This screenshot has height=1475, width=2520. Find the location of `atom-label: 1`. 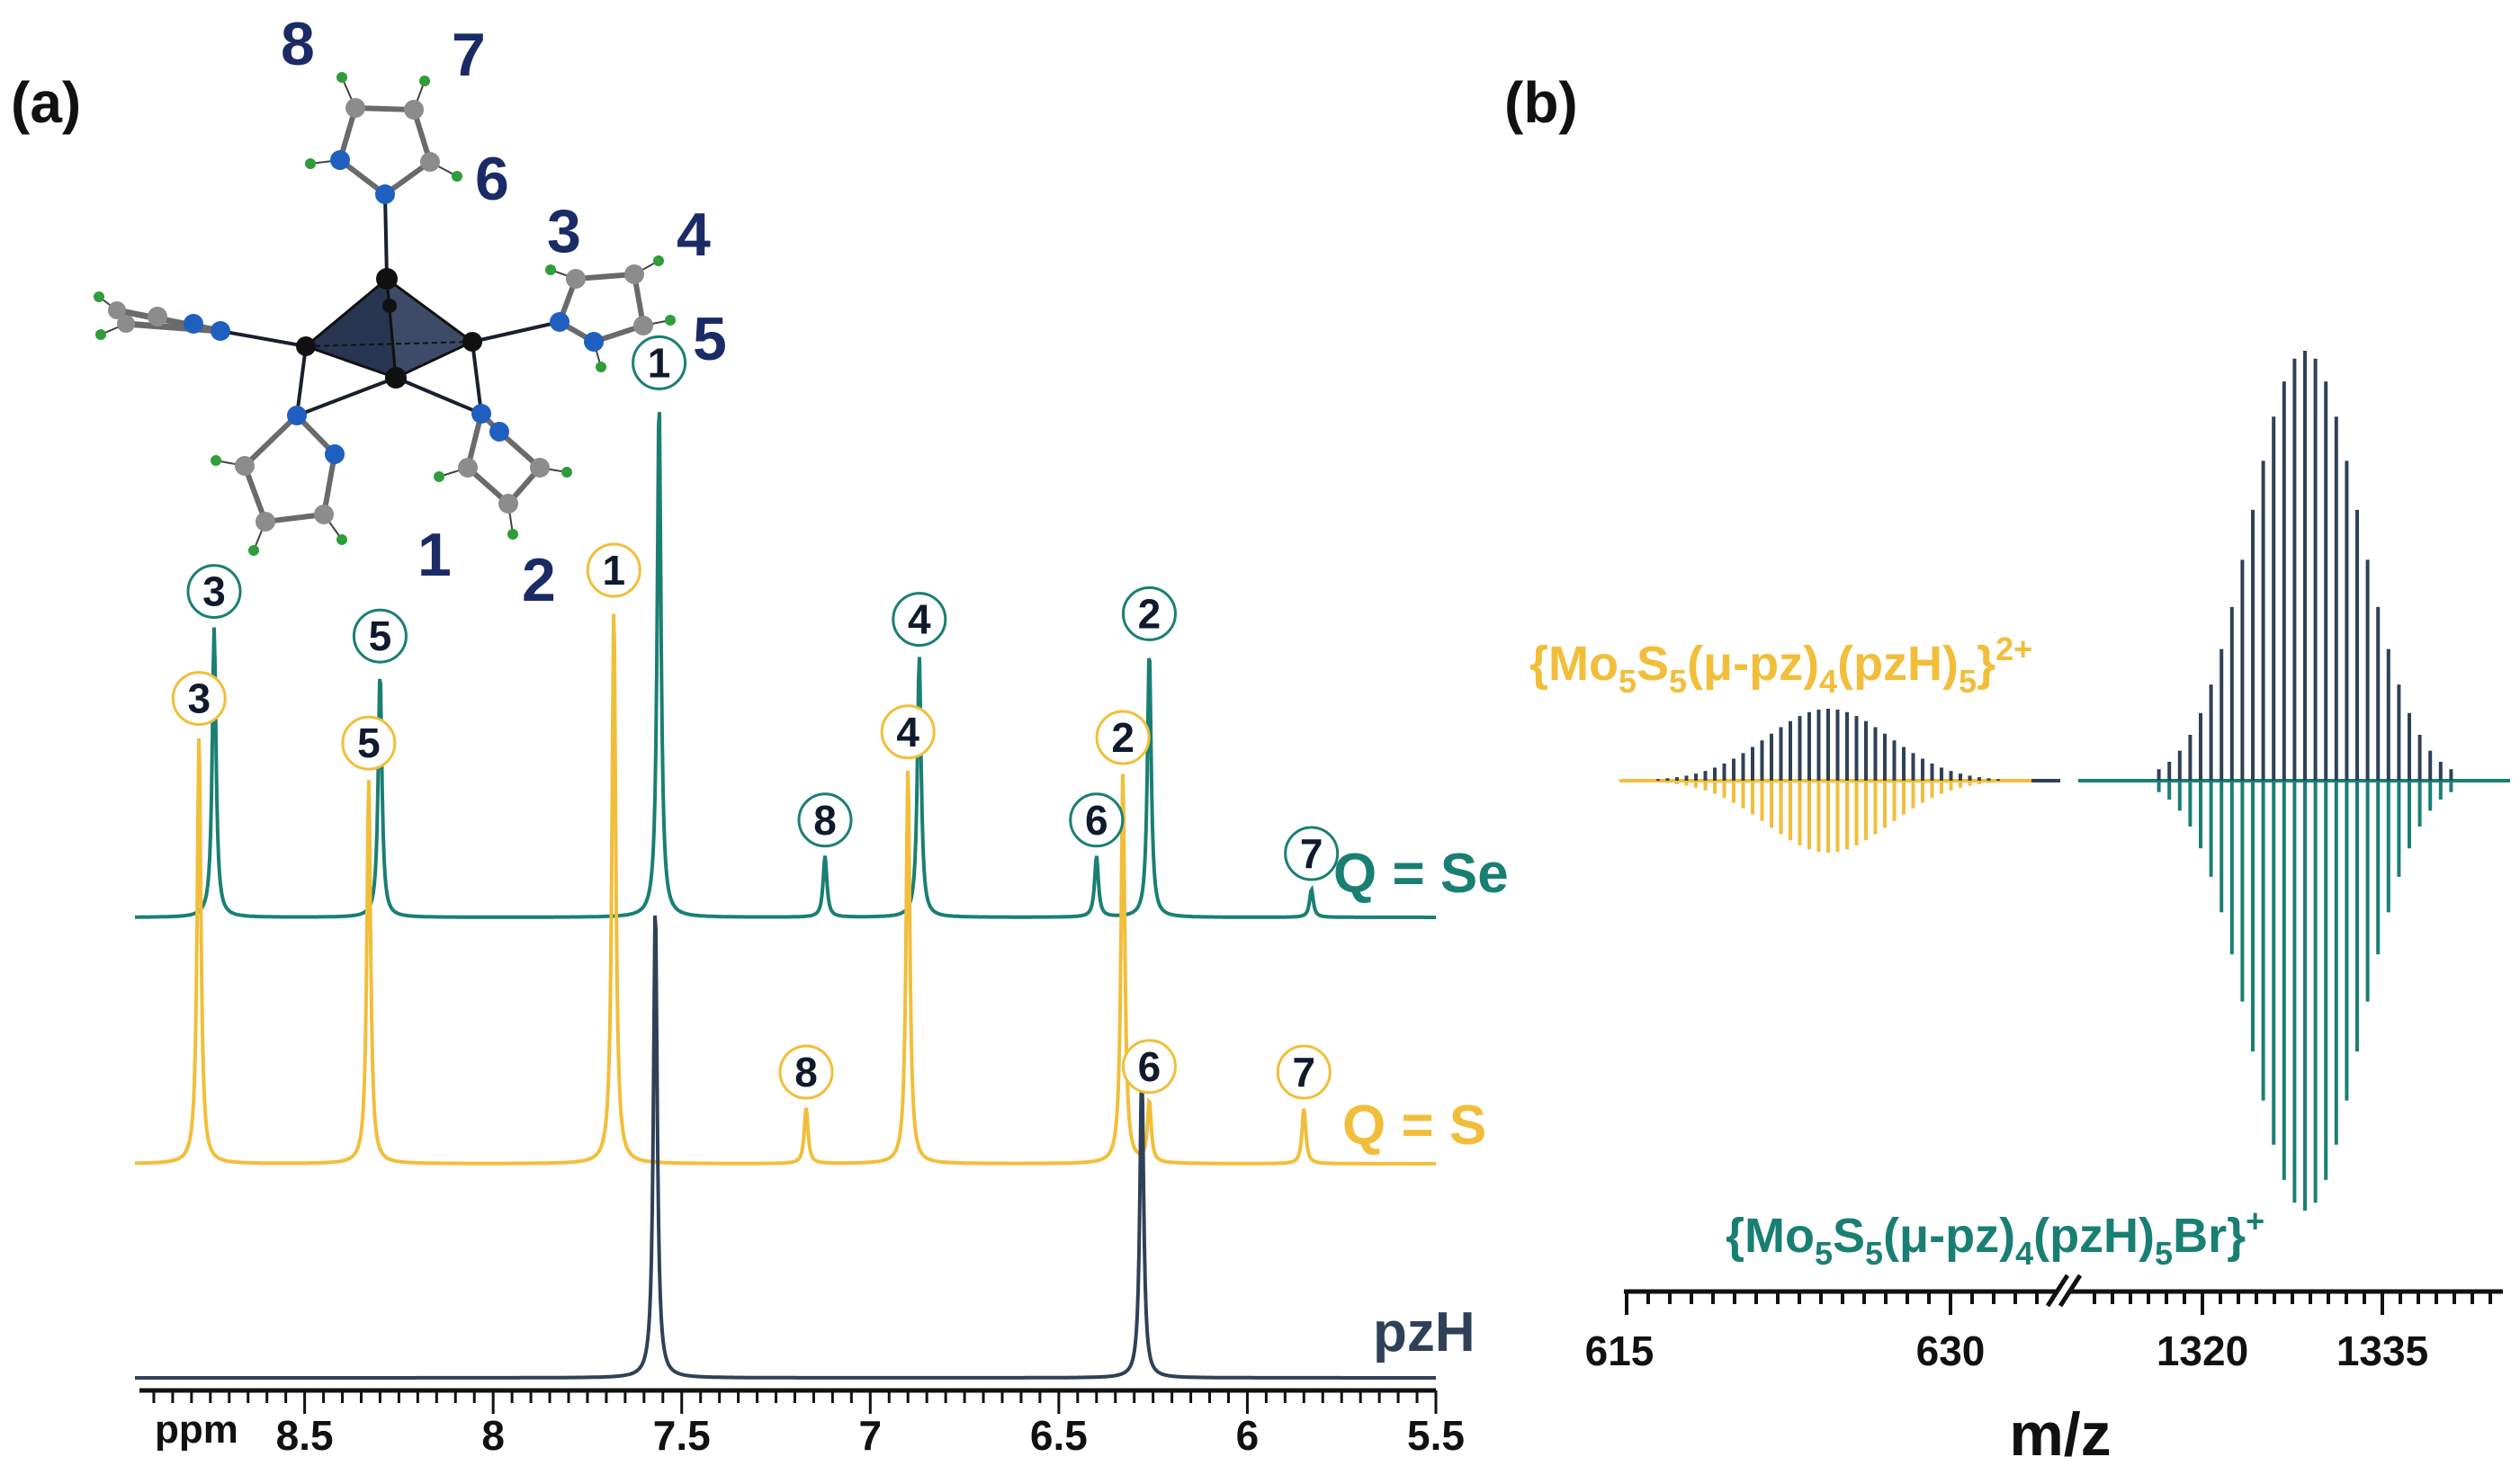

atom-label: 1 is located at coordinates (435, 555).